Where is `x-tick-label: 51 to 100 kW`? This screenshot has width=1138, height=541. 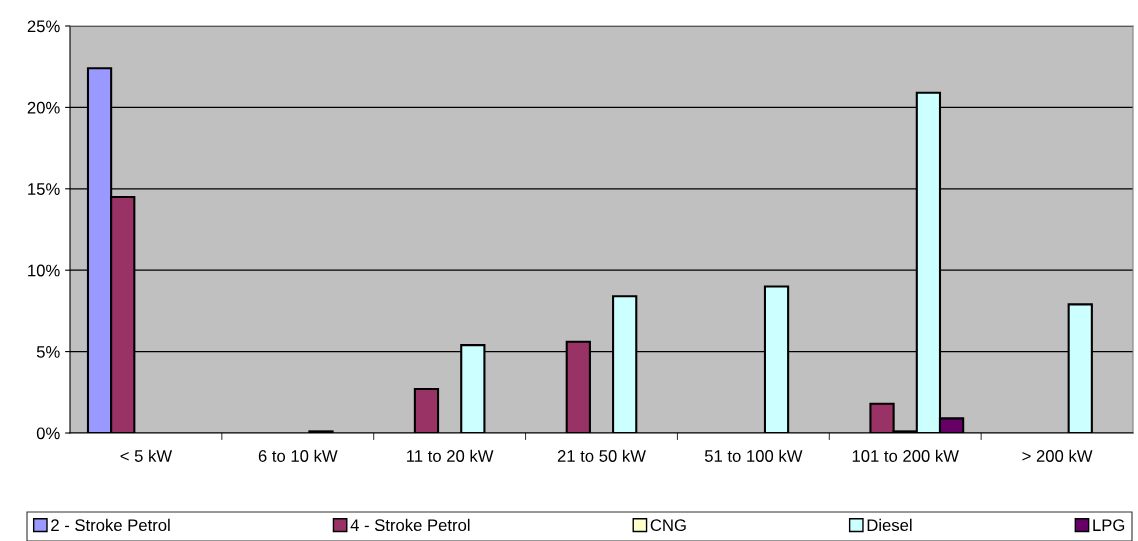
x-tick-label: 51 to 100 kW is located at coordinates (753, 455).